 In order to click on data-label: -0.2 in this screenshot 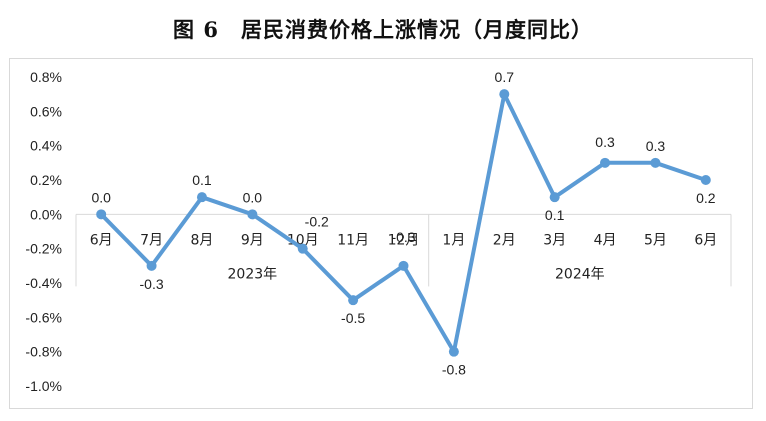, I will do `click(317, 222)`.